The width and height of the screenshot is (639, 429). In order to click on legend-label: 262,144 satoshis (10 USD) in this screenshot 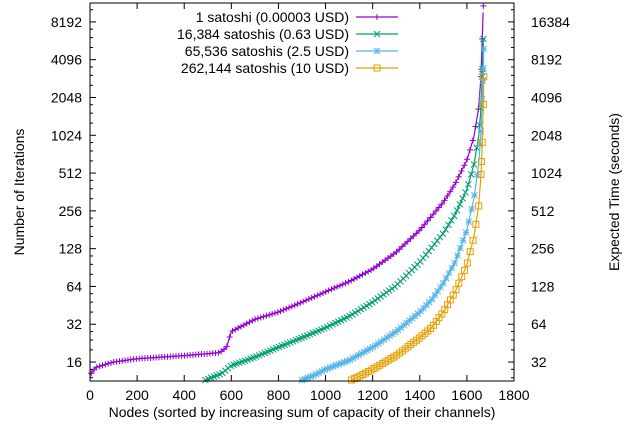, I will do `click(265, 68)`.